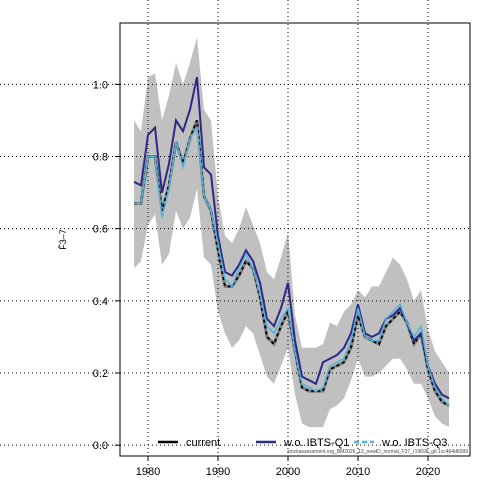 The height and width of the screenshot is (480, 480). I want to click on legend-label-current: current, so click(203, 443).